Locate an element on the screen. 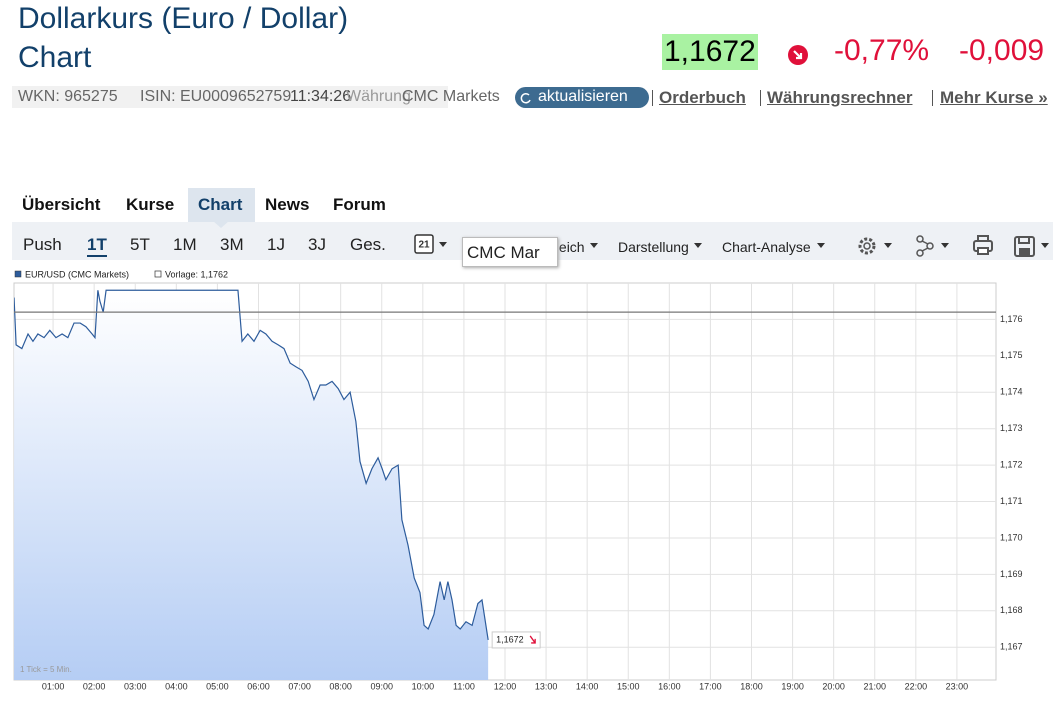 This screenshot has height=701, width=1053. x-tick-label: 21:00 is located at coordinates (874, 686).